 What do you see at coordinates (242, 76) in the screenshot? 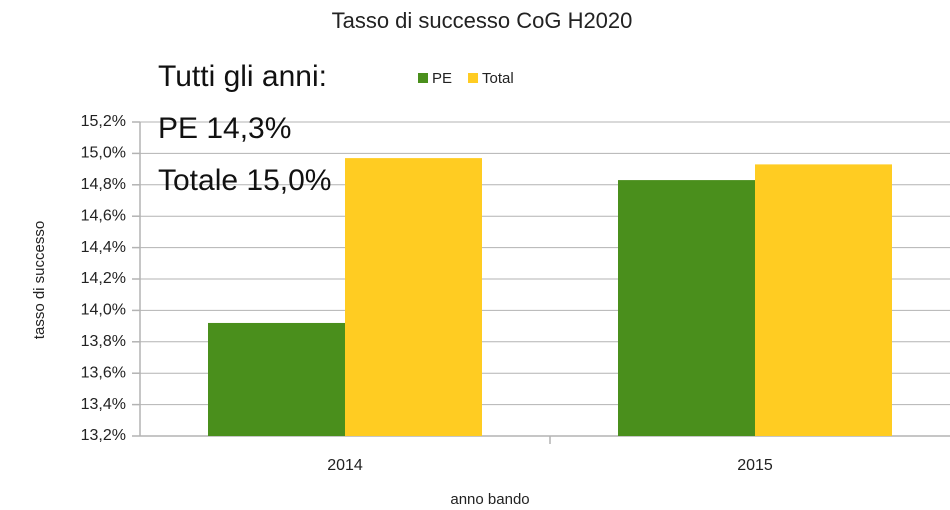
I see `annotation: Tutti gli anni:` at bounding box center [242, 76].